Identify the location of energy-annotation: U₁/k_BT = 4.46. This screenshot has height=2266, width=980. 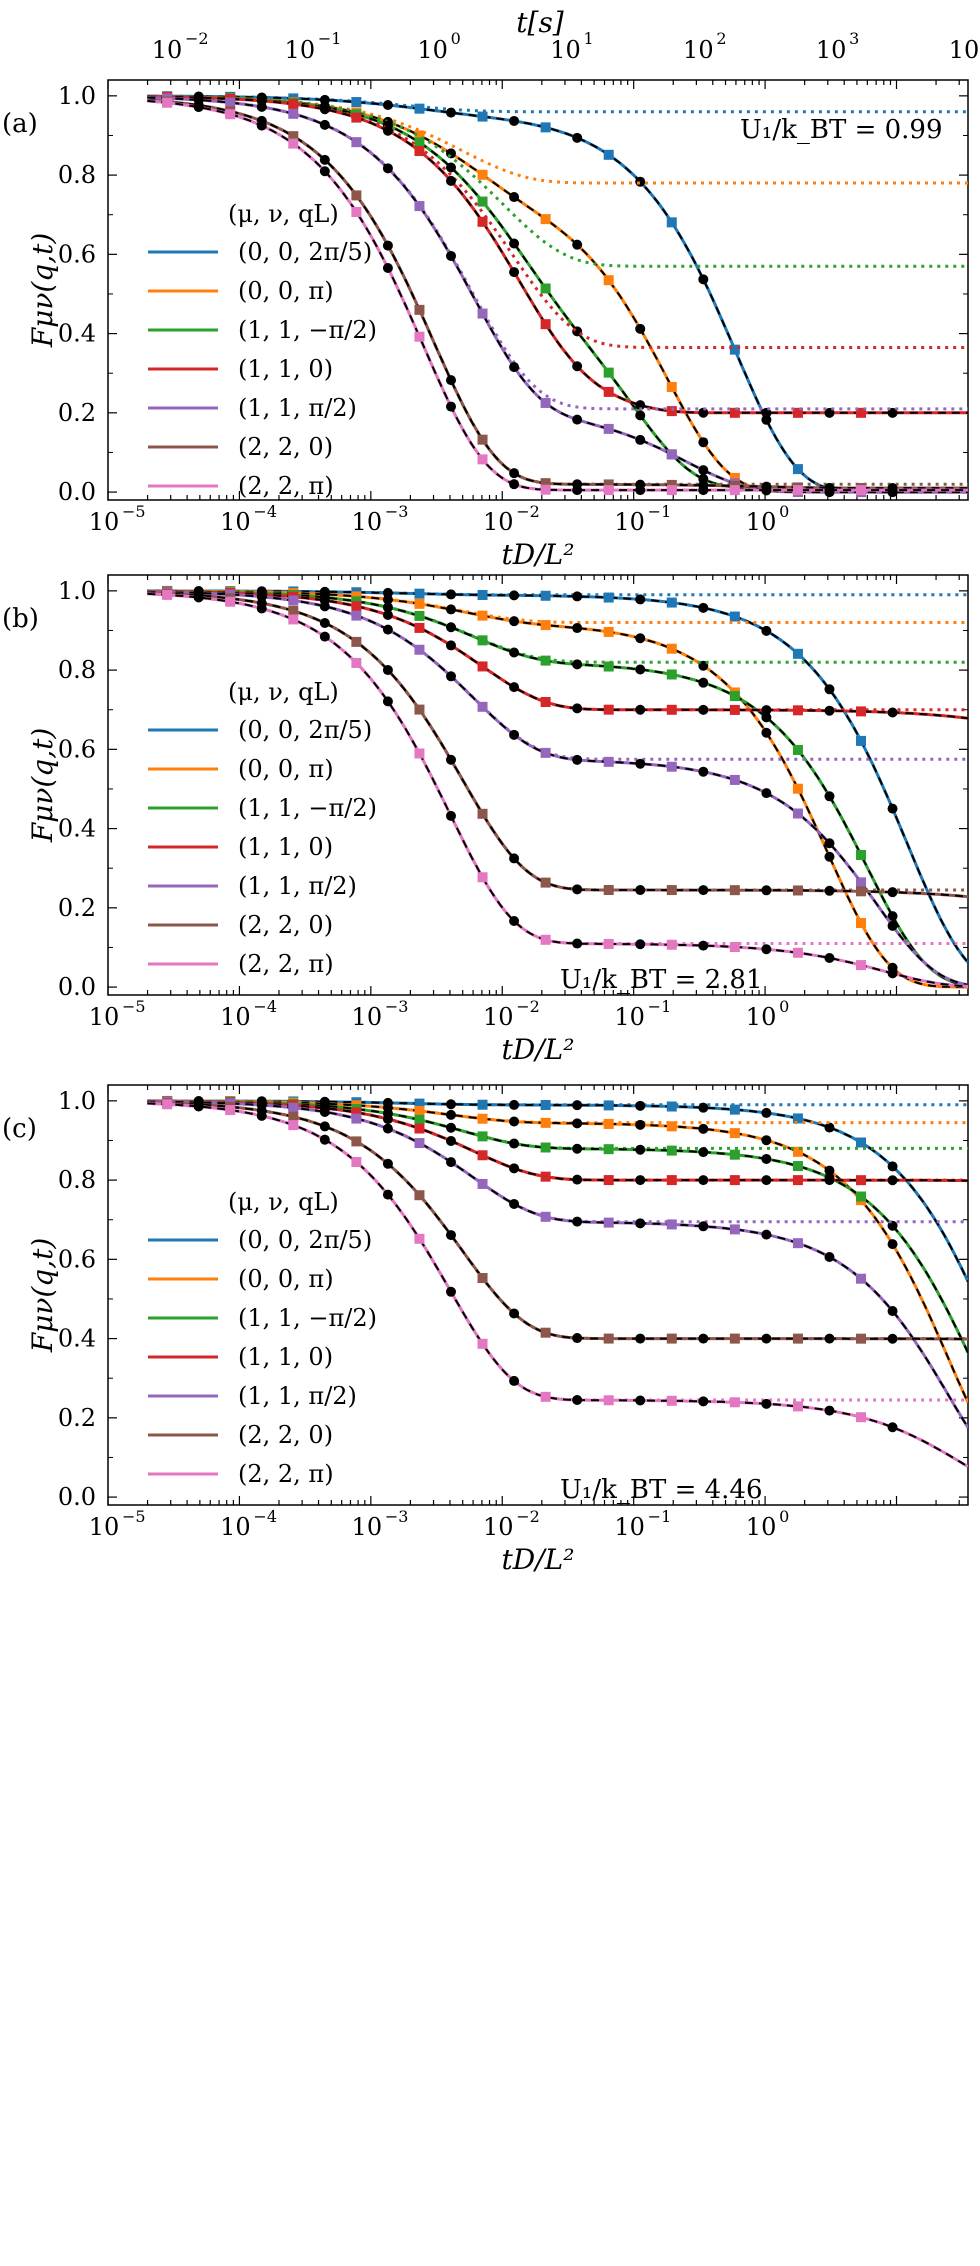
(661, 1490).